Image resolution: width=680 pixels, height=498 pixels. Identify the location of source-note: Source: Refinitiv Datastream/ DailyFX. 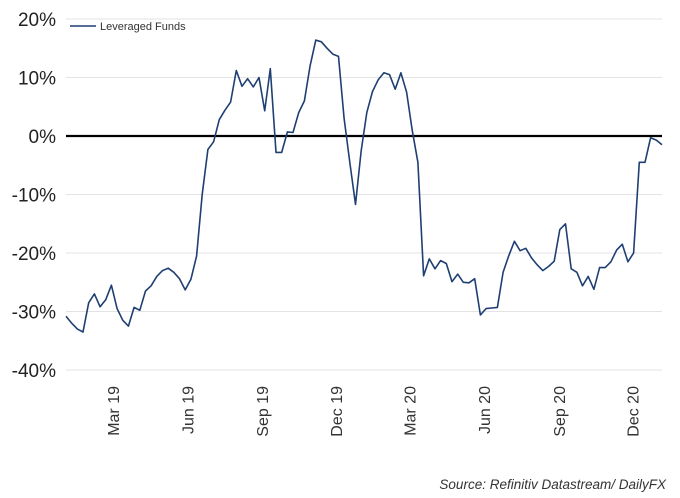
(552, 484).